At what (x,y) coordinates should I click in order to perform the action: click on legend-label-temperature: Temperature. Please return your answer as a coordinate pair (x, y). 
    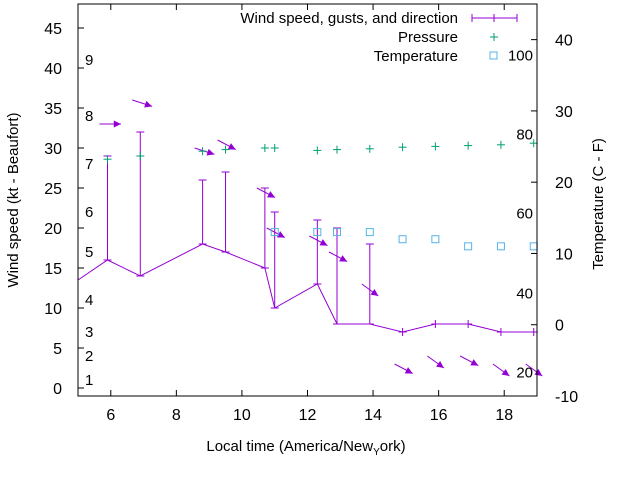
    Looking at the image, I should click on (416, 56).